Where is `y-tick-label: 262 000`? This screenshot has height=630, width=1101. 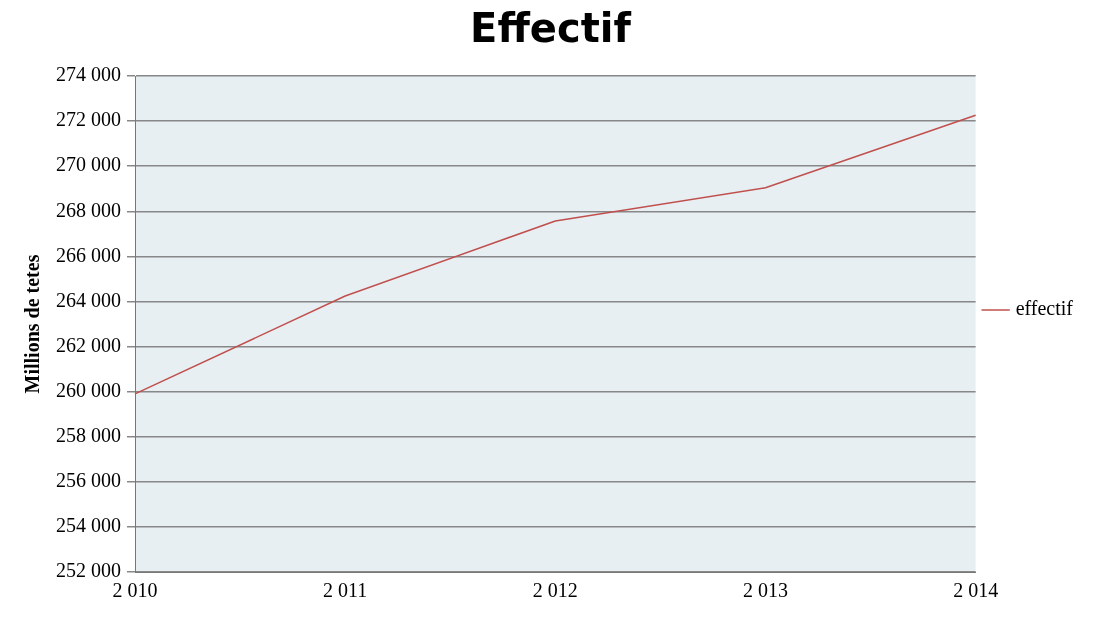 y-tick-label: 262 000 is located at coordinates (88, 344).